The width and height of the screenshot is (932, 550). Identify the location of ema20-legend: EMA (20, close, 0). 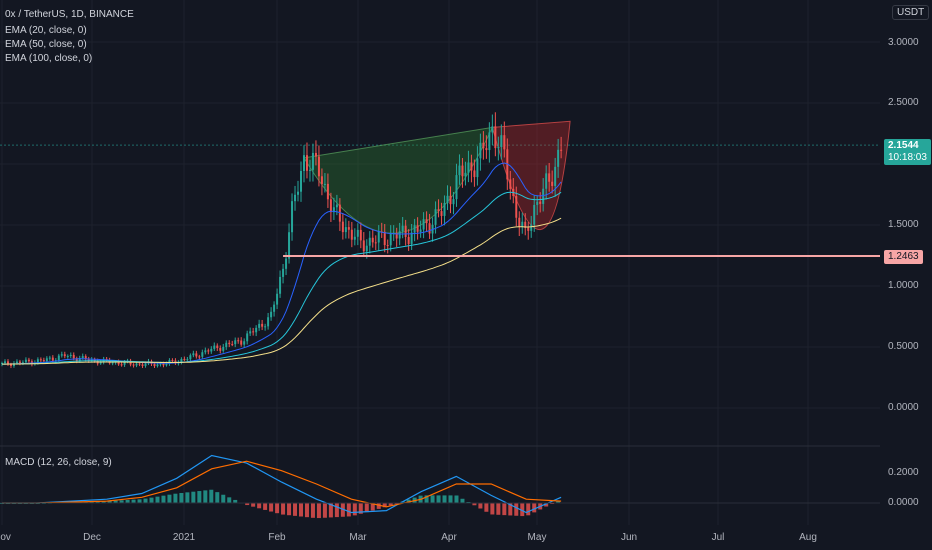
(46, 30).